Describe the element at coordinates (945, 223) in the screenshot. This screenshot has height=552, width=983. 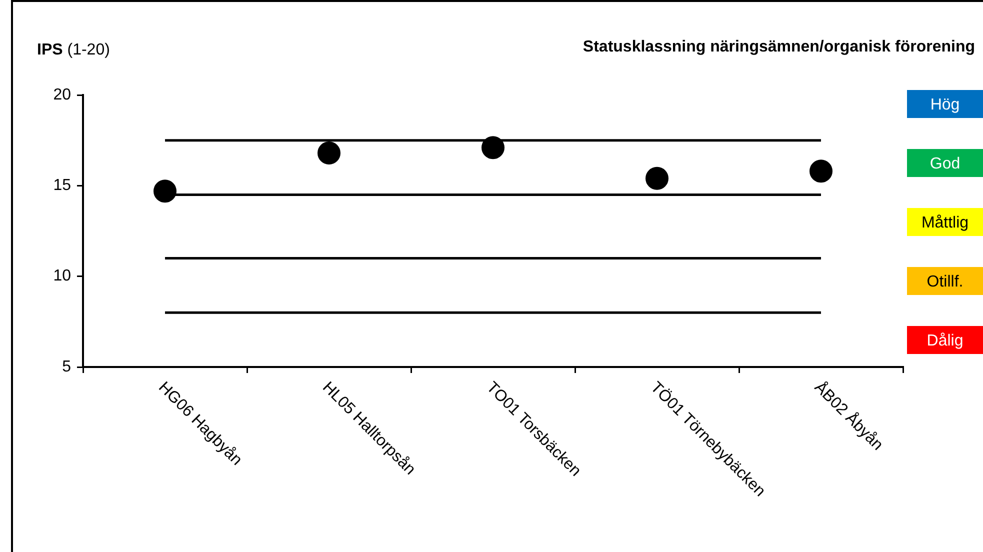
I see `text: Måttlig` at that location.